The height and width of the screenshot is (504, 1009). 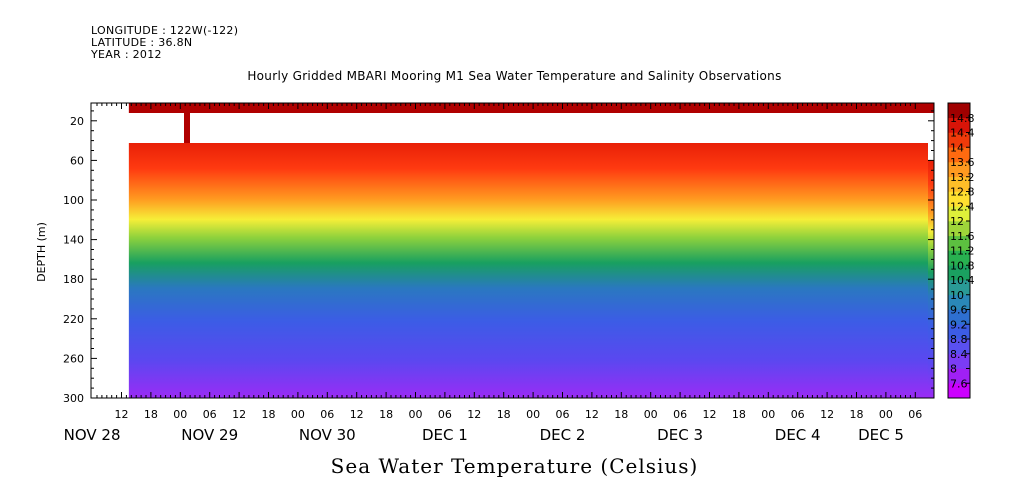 I want to click on year-label: YEAR : 2012, so click(x=126, y=54).